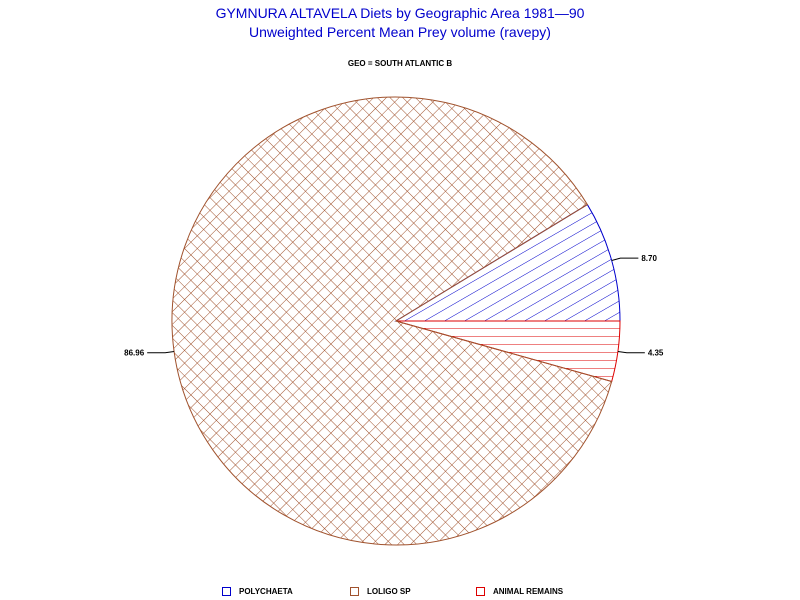 The image size is (800, 600). I want to click on legend-label: POLYCHAETA, so click(266, 591).